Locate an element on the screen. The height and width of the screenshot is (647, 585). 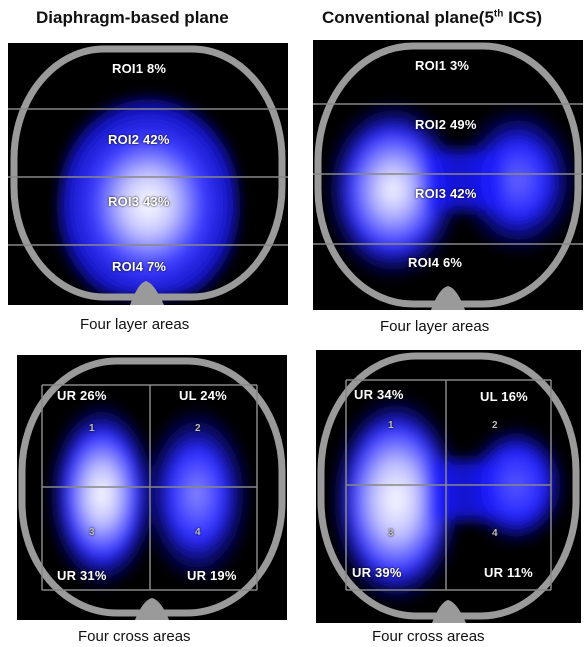
ur-bottom-label: UR 39% is located at coordinates (377, 572).